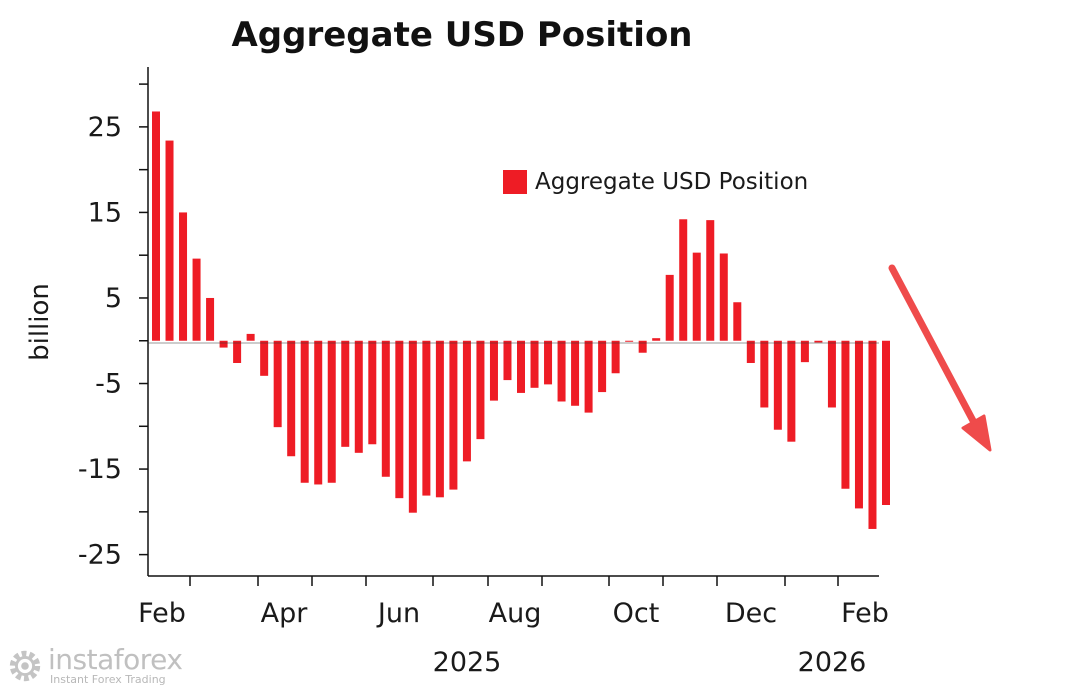  I want to click on arrow-head, so click(976, 433).